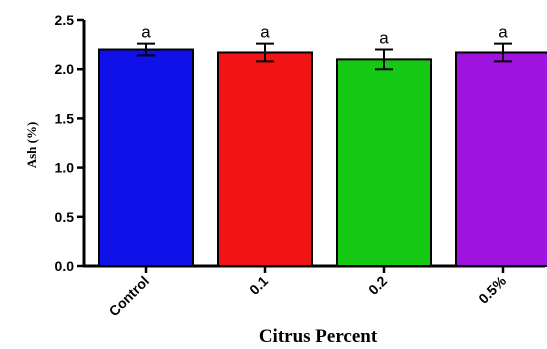 The image size is (547, 349). I want to click on category-label: 0.1, so click(258, 285).